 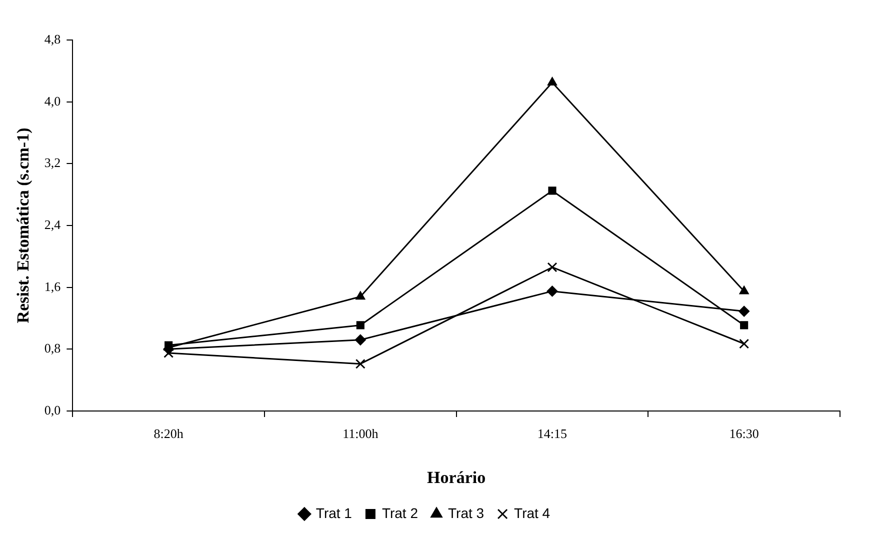 I want to click on legend-label: Trat 1, so click(x=334, y=512).